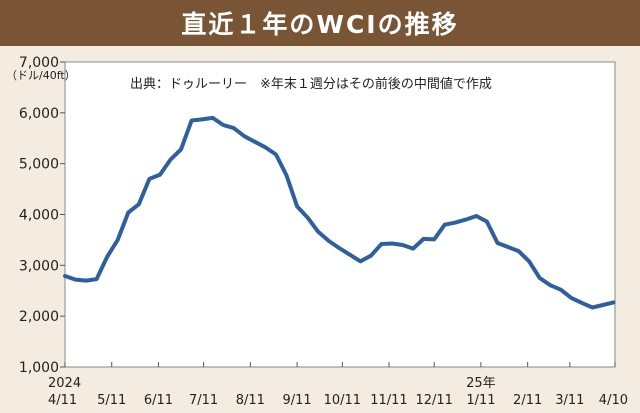 The height and width of the screenshot is (413, 640). I want to click on x-tick-label: 10/11, so click(342, 400).